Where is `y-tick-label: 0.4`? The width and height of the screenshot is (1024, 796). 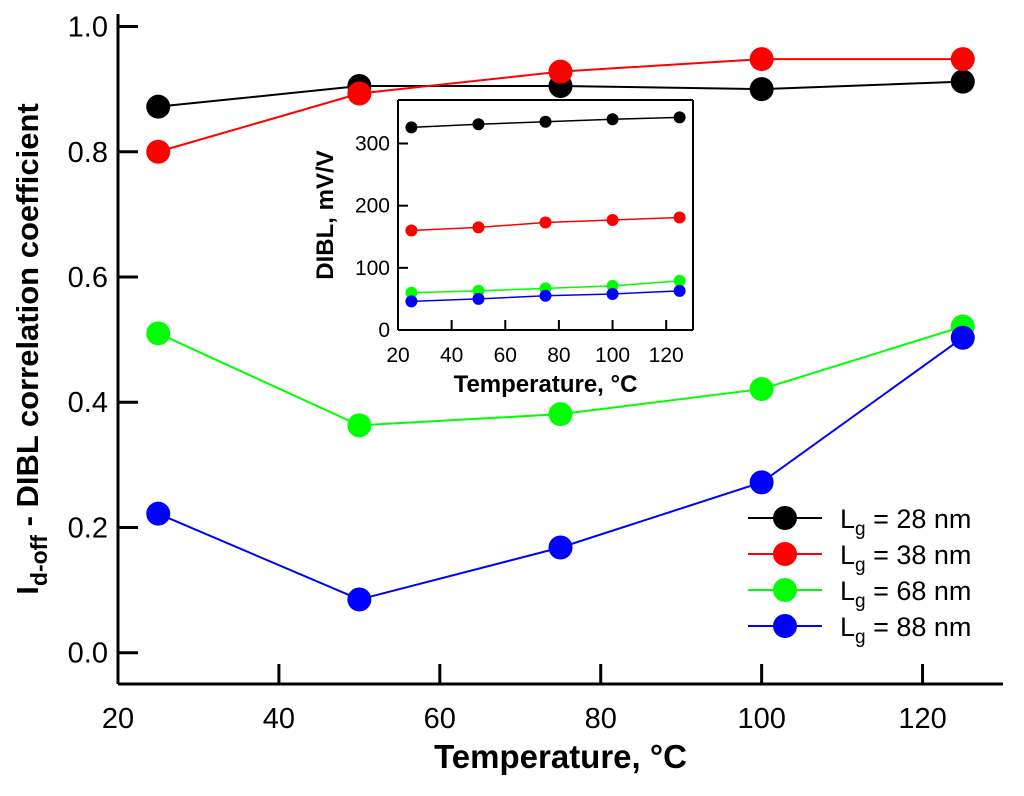
y-tick-label: 0.4 is located at coordinates (88, 403).